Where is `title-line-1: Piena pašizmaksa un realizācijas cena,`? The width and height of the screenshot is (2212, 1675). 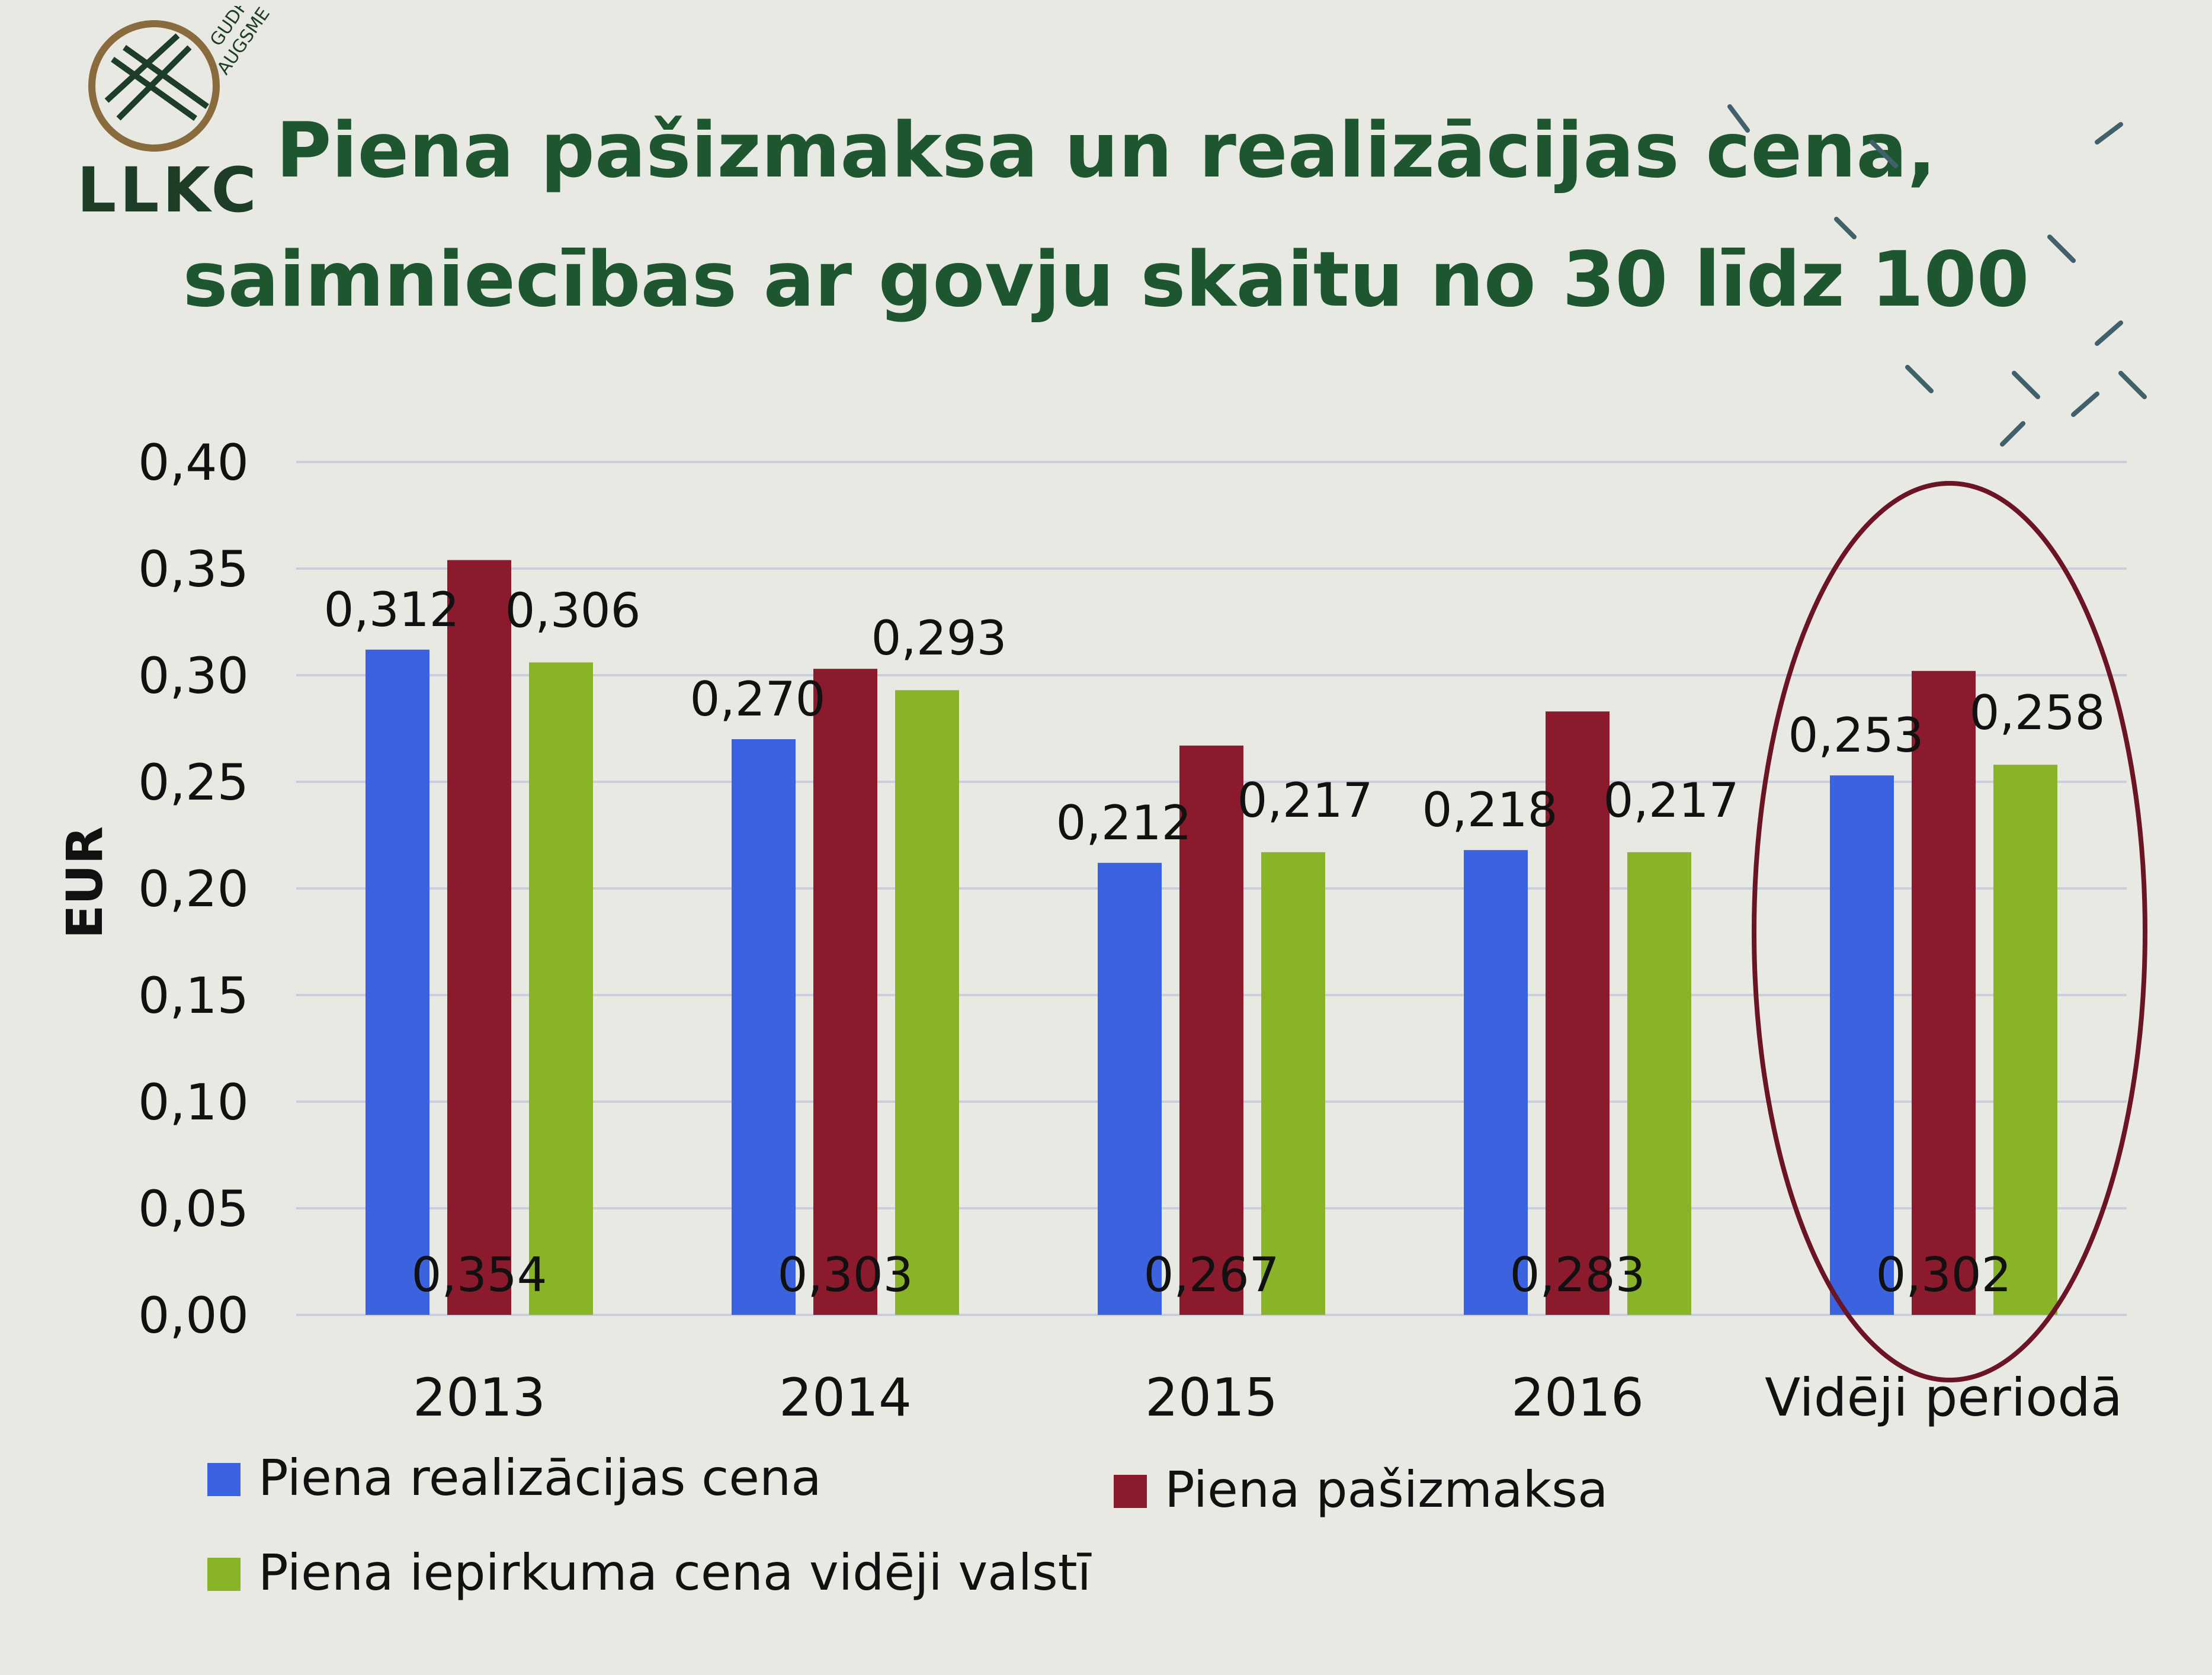 title-line-1: Piena pašizmaksa un realizācijas cena, is located at coordinates (1106, 151).